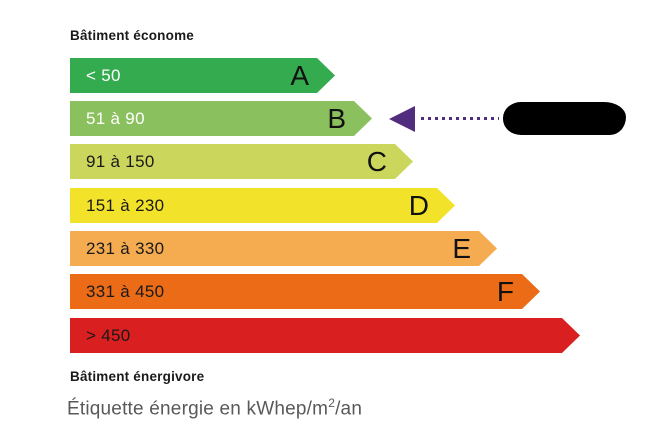 This screenshot has width=667, height=441. What do you see at coordinates (125, 205) in the screenshot?
I see `energy-range-label: 151 à 230` at bounding box center [125, 205].